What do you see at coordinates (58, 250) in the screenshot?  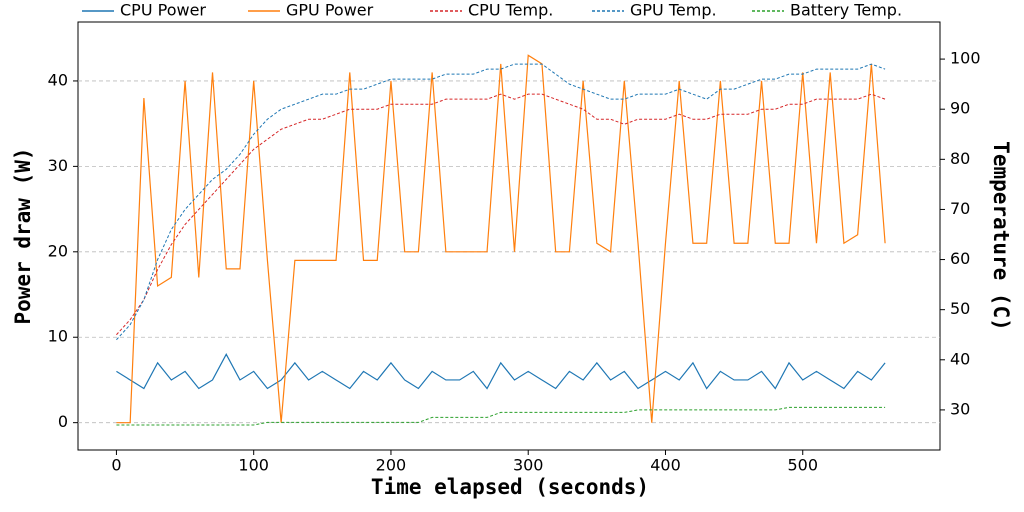 I see `y-tick-label: 20` at bounding box center [58, 250].